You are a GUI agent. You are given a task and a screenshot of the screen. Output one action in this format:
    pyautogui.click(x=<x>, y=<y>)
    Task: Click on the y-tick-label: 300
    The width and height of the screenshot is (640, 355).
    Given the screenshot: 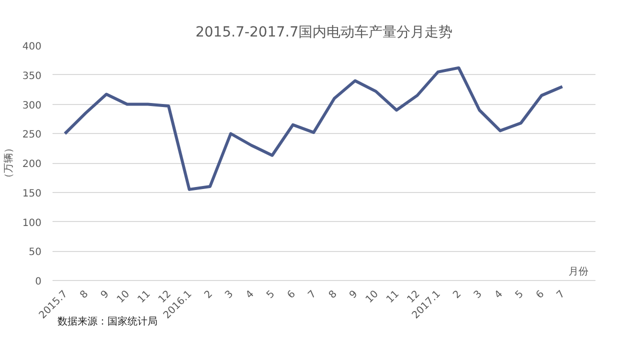 What is the action you would take?
    pyautogui.click(x=32, y=106)
    